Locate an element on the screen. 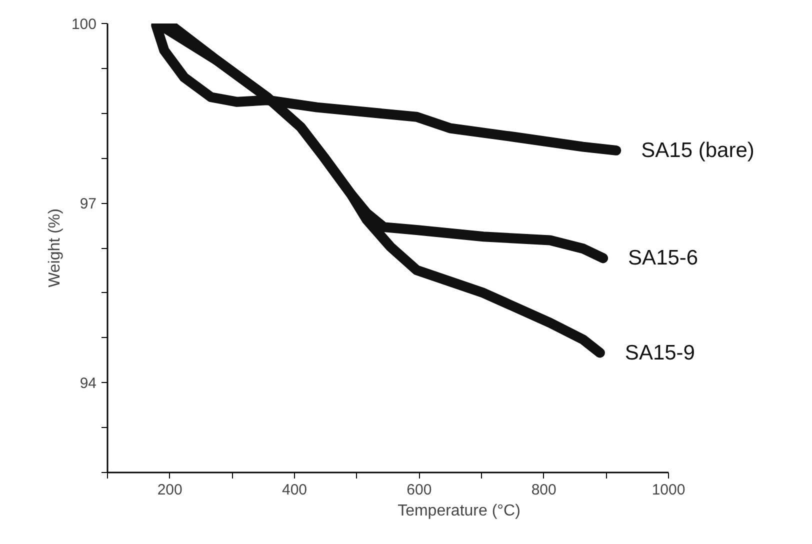 The width and height of the screenshot is (812, 544). y-tick-label: 97 is located at coordinates (88, 204).